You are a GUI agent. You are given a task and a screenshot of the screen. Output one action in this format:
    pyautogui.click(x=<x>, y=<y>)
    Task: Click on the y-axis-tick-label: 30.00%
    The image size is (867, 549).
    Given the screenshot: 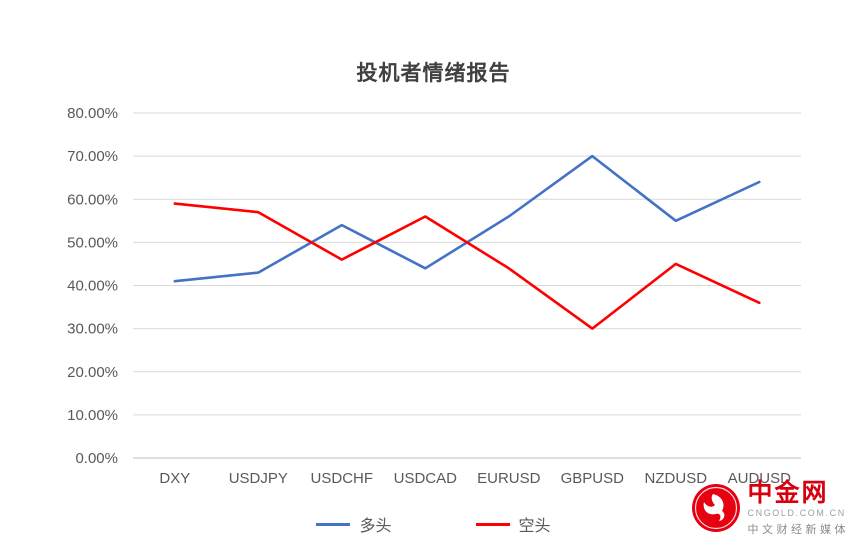 What is the action you would take?
    pyautogui.click(x=92, y=329)
    